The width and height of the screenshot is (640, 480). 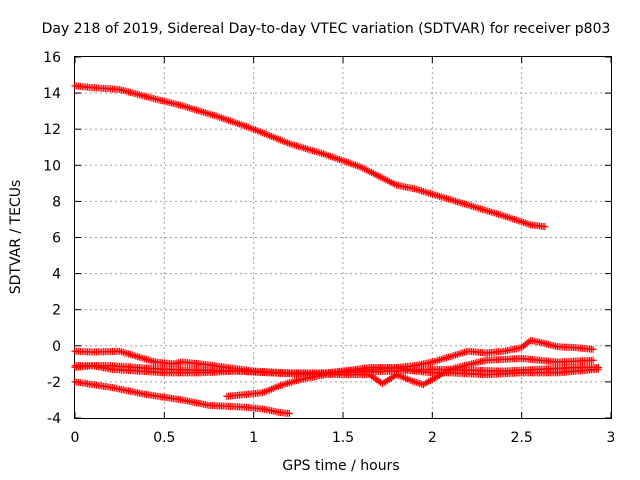 I want to click on y-tick-label: 16, so click(x=52, y=58).